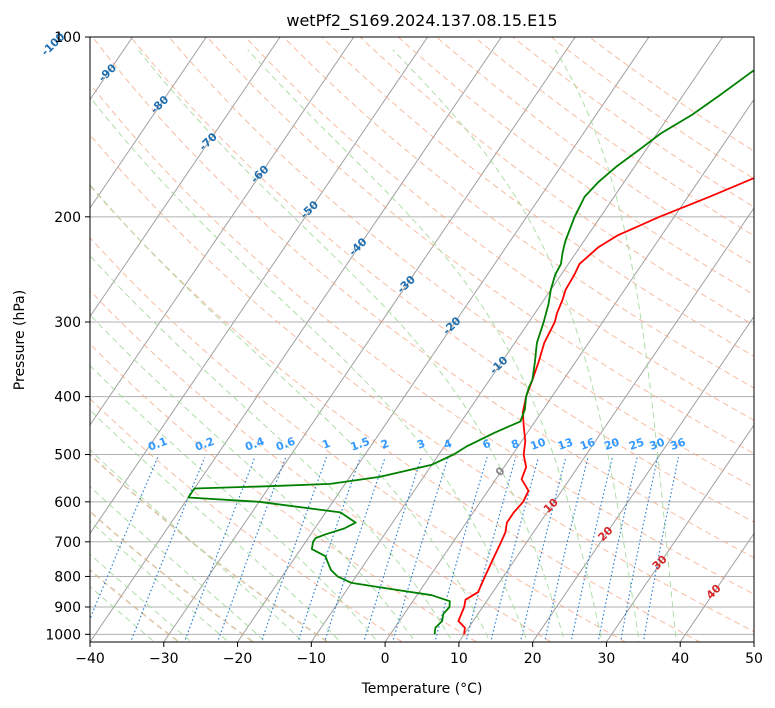 Image resolution: width=775 pixels, height=708 pixels. What do you see at coordinates (657, 444) in the screenshot?
I see `mixing-ratio-label: 30` at bounding box center [657, 444].